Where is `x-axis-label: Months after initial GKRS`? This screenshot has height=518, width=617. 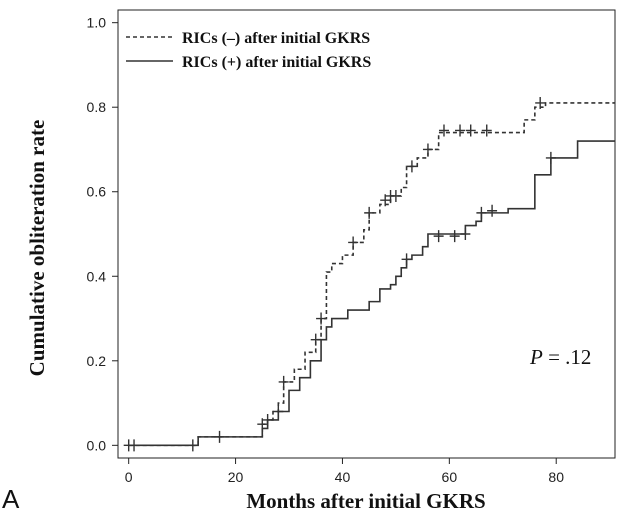
x-axis-label: Months after initial GKRS is located at coordinates (365, 501).